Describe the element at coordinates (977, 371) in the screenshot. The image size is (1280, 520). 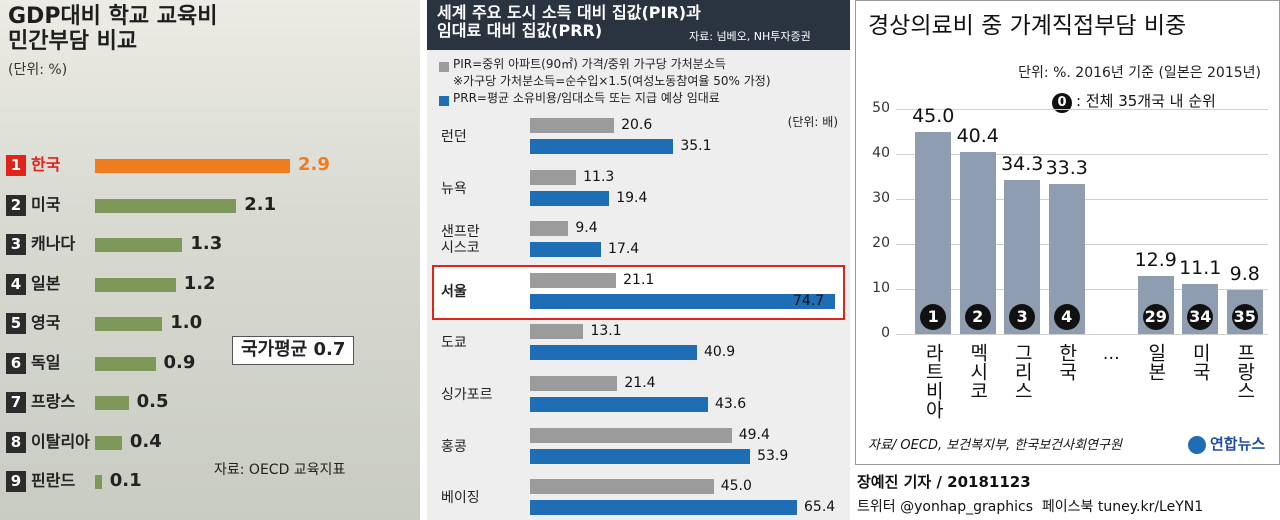
I see `category-label: 멕시코` at that location.